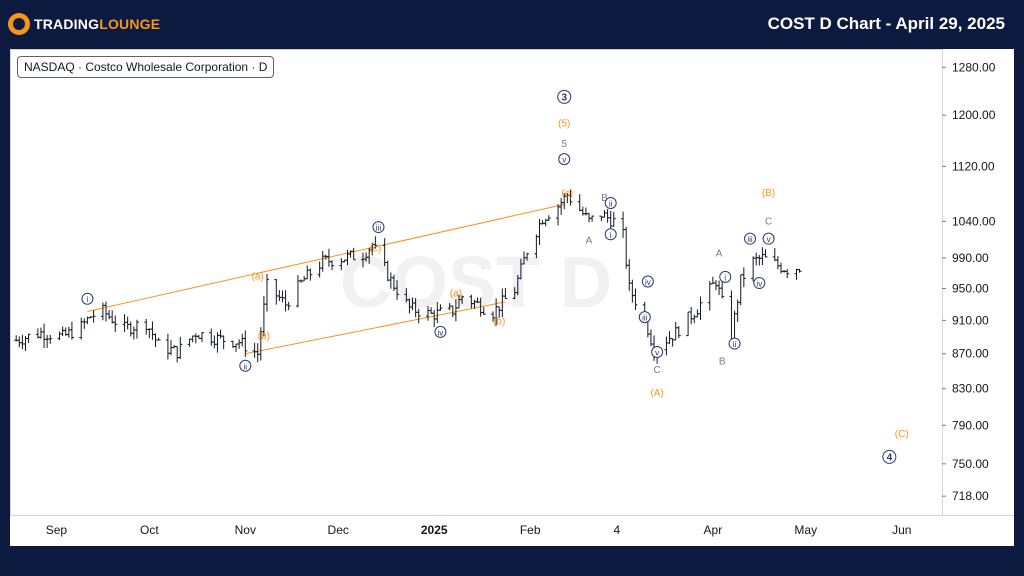 The image size is (1024, 576). Describe the element at coordinates (970, 258) in the screenshot. I see `y-tick-label: 990.00` at that location.